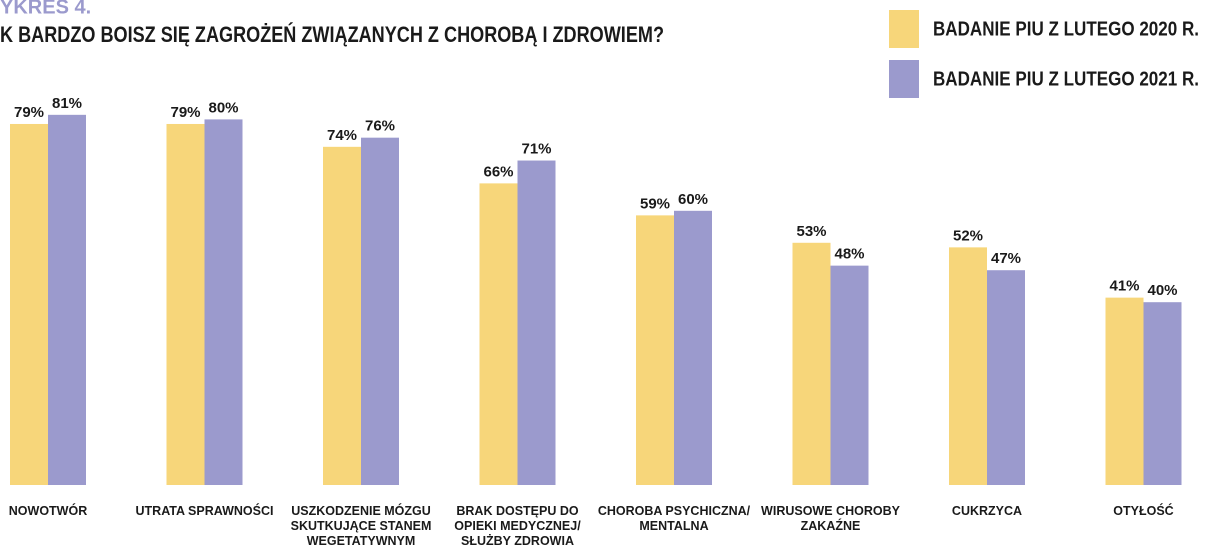 The width and height of the screenshot is (1205, 558). Describe the element at coordinates (693, 199) in the screenshot. I see `value-label: 60%` at that location.